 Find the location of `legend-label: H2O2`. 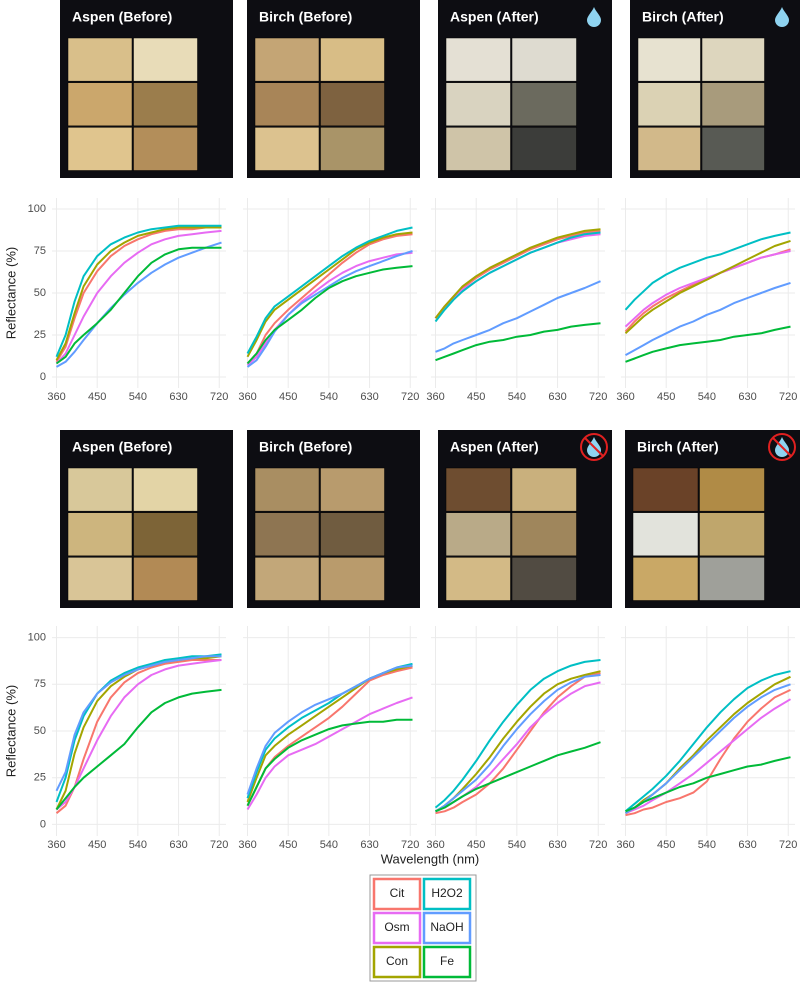

legend-label: H2O2 is located at coordinates (447, 893).